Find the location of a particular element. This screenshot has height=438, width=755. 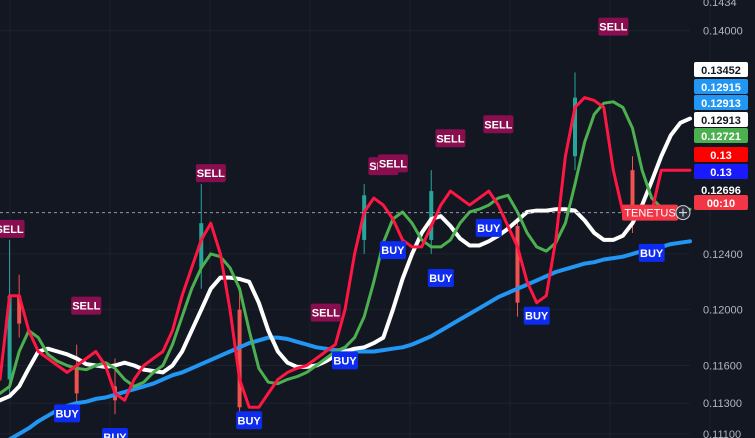

price-axis-tick-label: 0.14000 is located at coordinates (723, 32).